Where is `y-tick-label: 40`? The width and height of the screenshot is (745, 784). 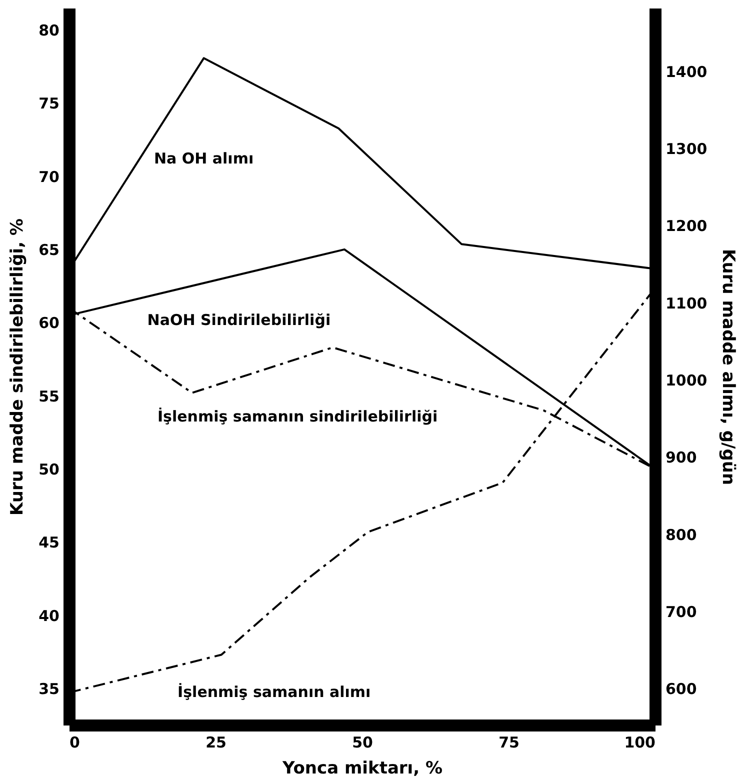 y-tick-label: 40 is located at coordinates (49, 615).